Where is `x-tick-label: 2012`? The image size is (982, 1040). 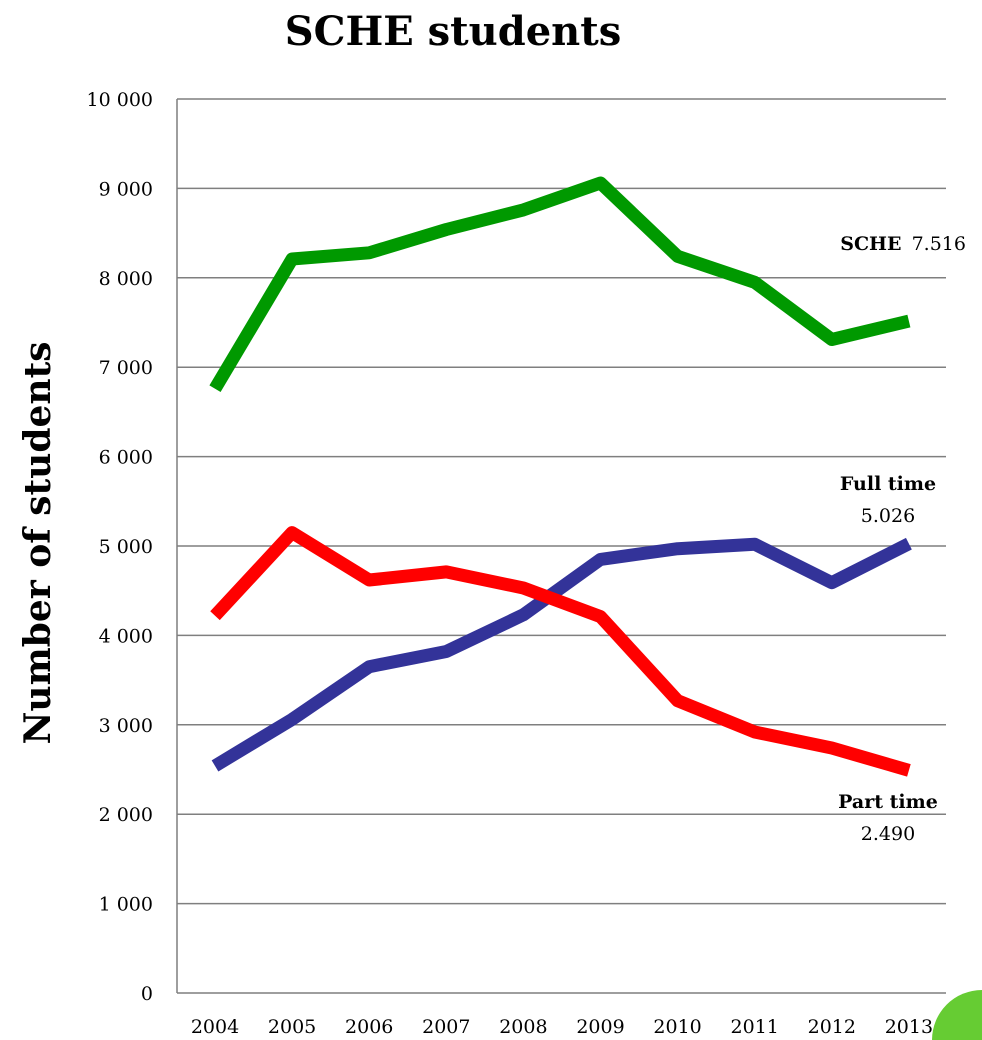 x-tick-label: 2012 is located at coordinates (832, 1027).